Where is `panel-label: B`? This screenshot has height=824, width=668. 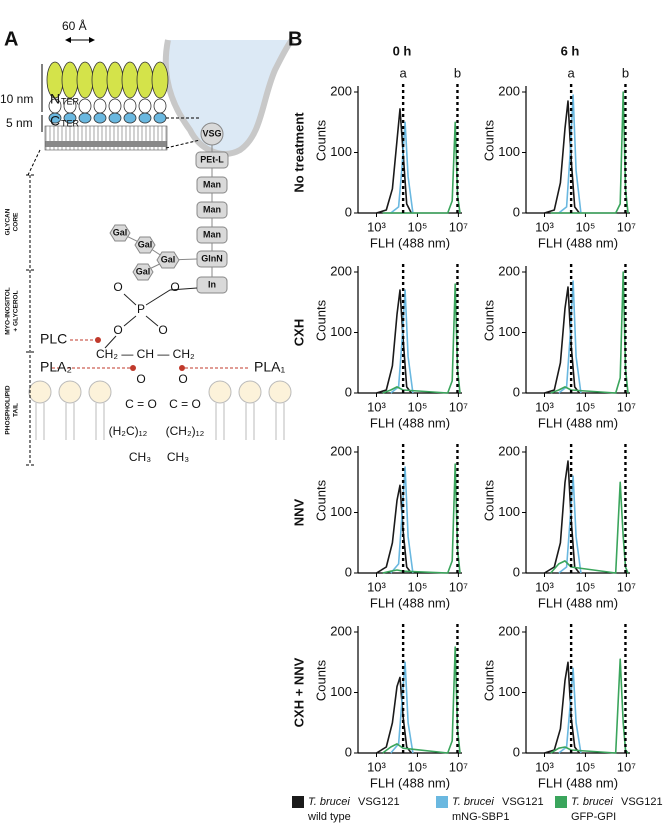
panel-label: B is located at coordinates (295, 39).